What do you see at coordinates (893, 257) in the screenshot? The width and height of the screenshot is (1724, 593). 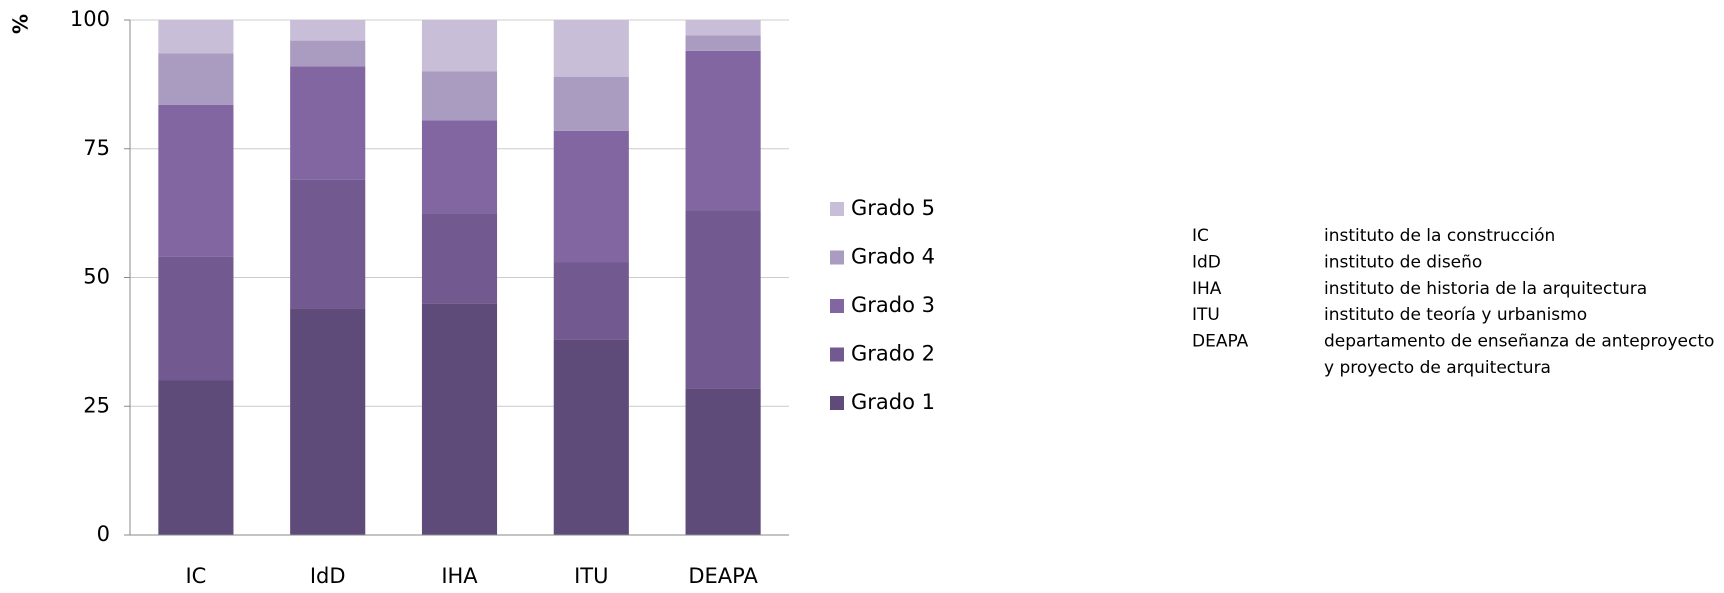 I see `legend-label: Grado 4` at bounding box center [893, 257].